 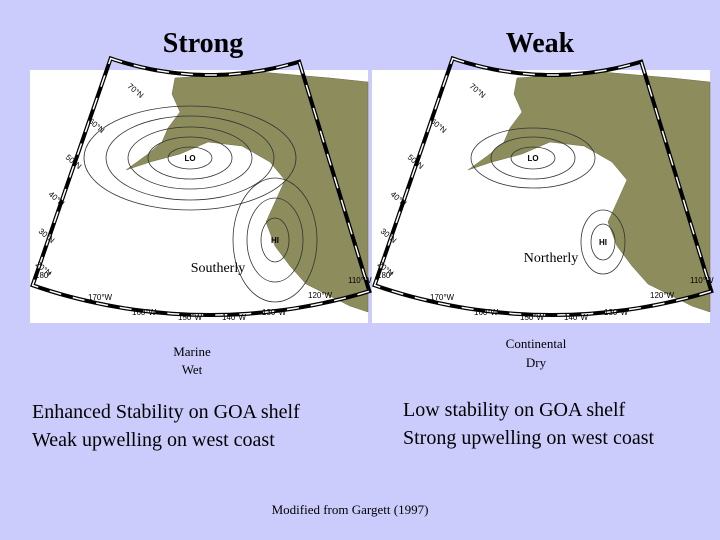 I want to click on wind-label: Southerly, so click(x=218, y=268).